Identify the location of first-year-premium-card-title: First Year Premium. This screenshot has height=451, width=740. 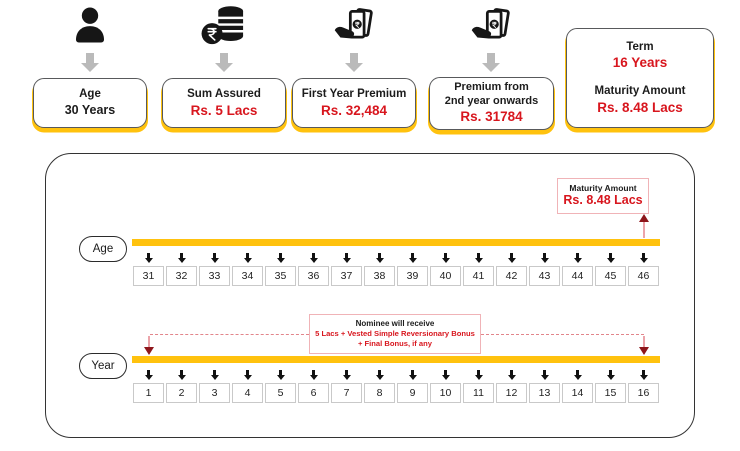
(354, 93).